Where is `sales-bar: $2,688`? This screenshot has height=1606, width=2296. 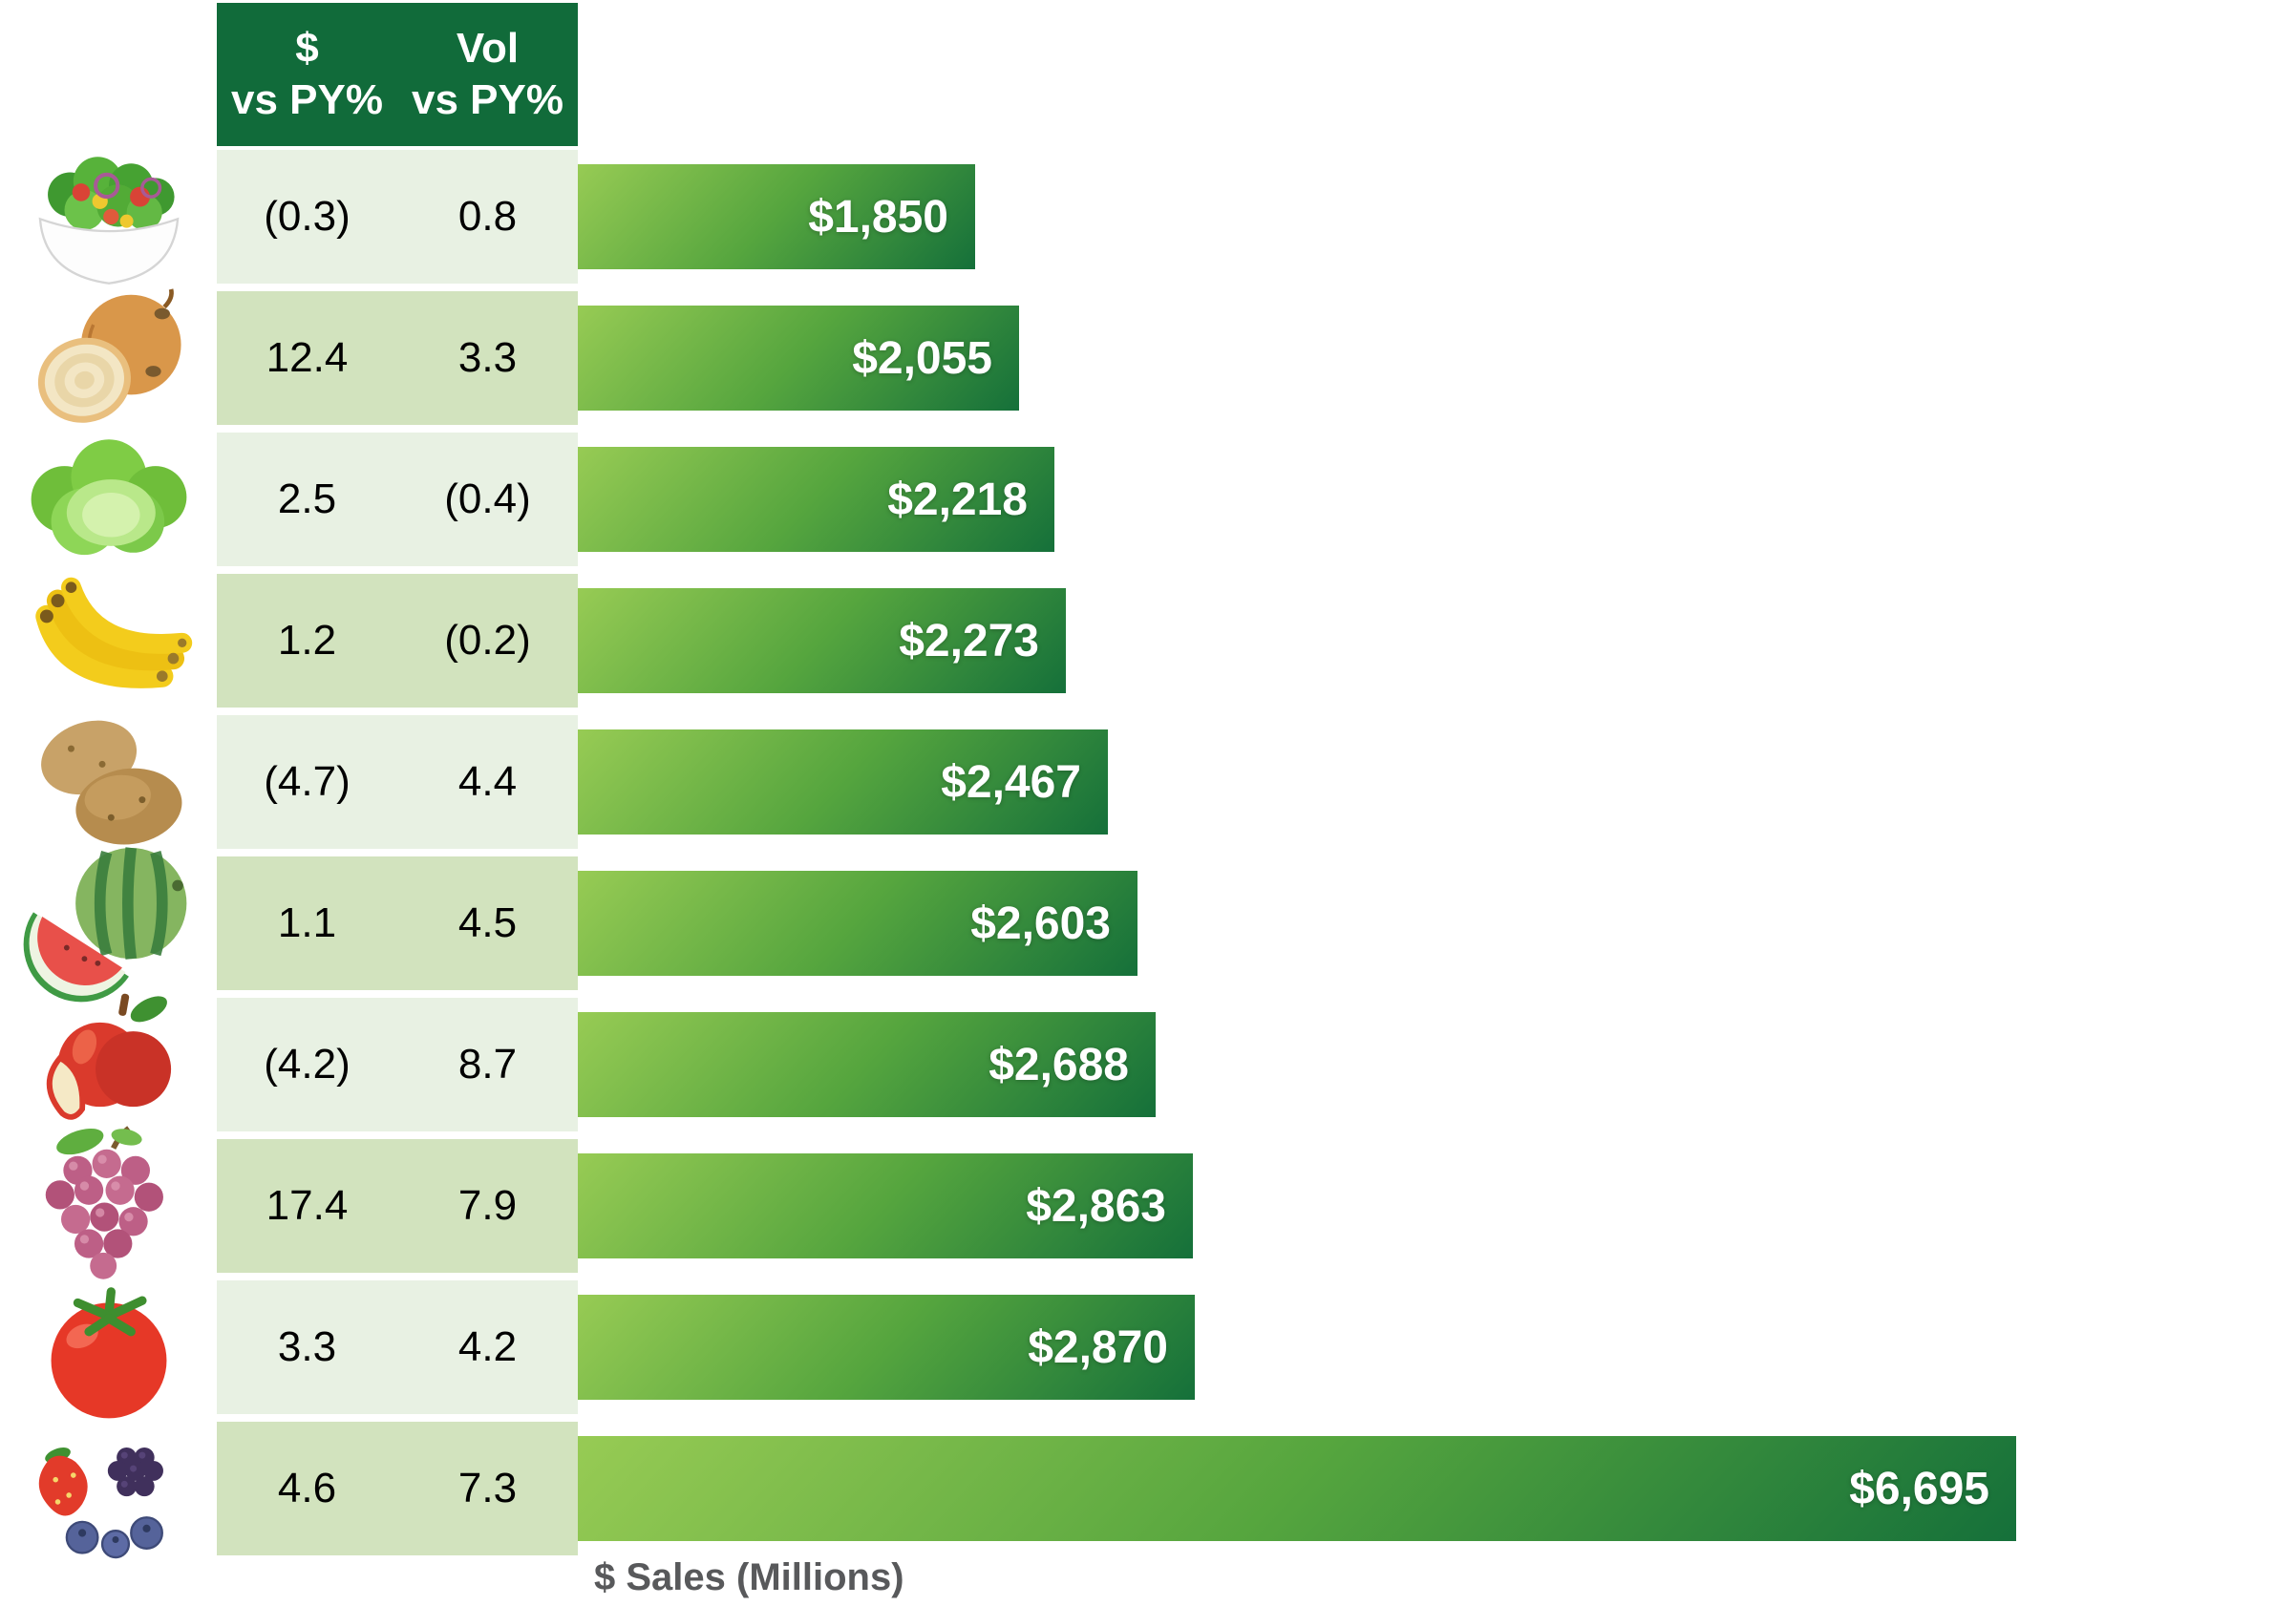 sales-bar: $2,688 is located at coordinates (867, 1064).